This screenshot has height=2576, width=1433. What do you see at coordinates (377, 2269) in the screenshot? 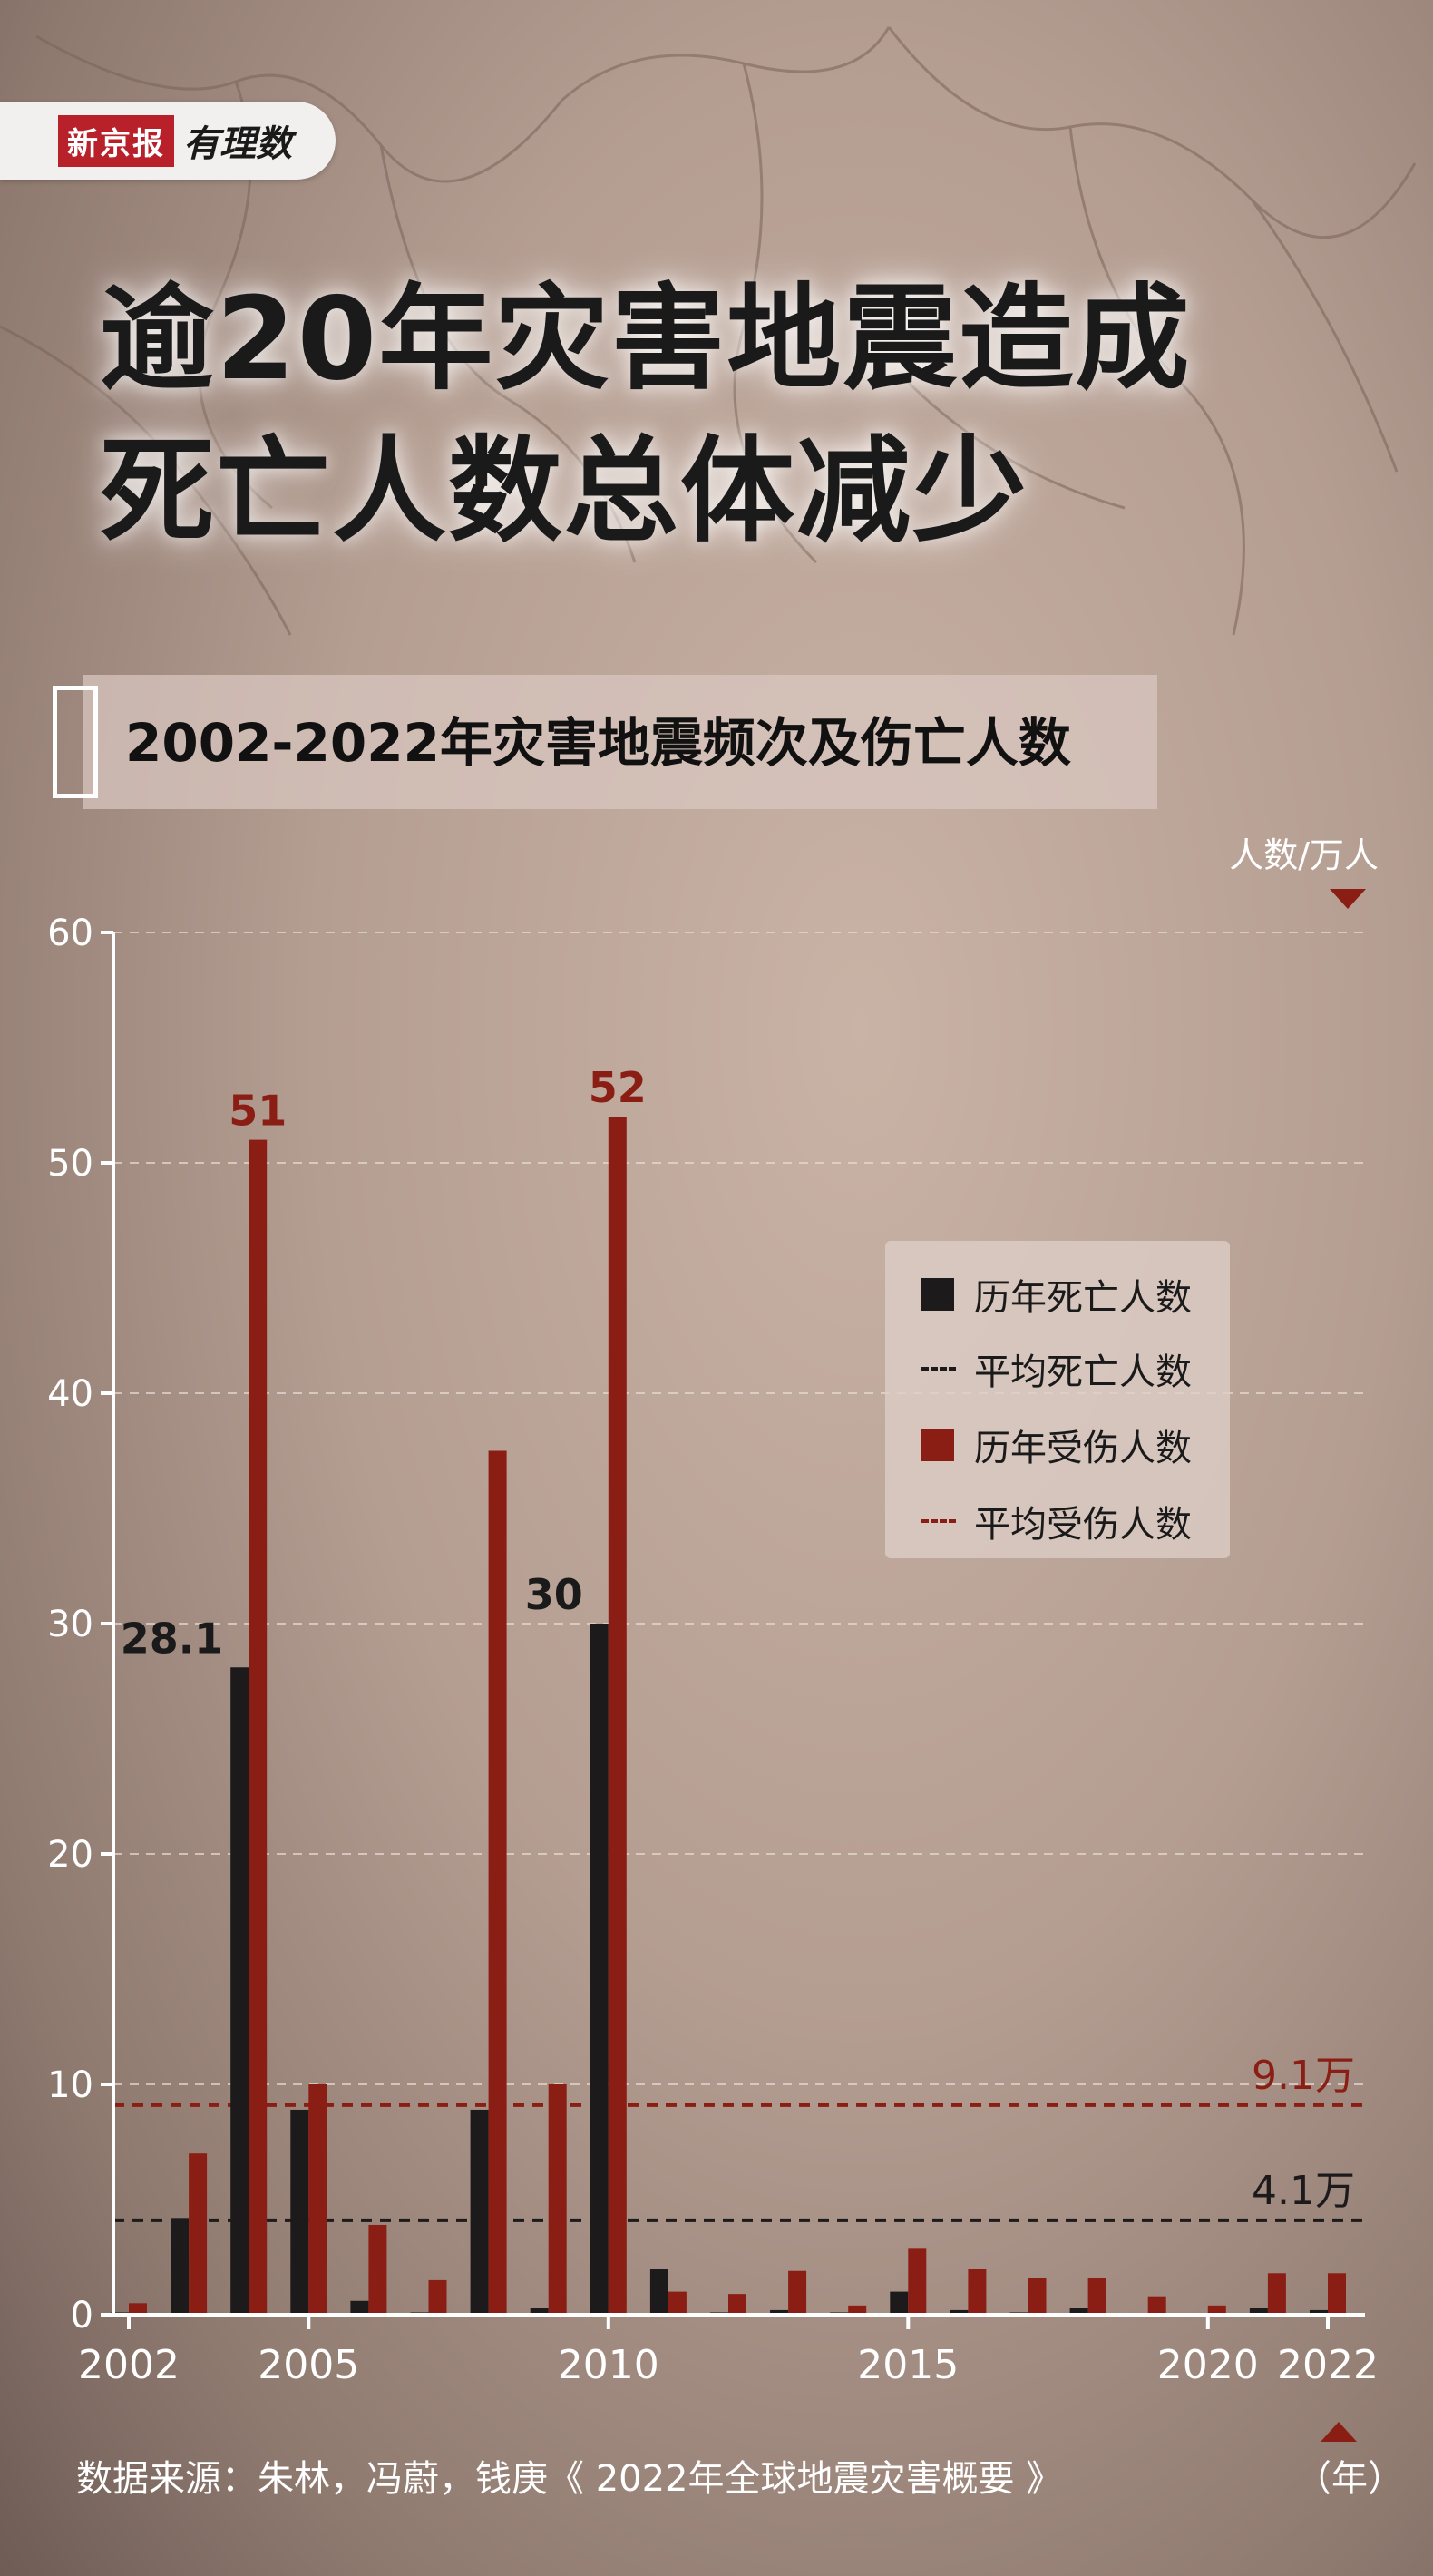
I see `injury-bar-2006` at bounding box center [377, 2269].